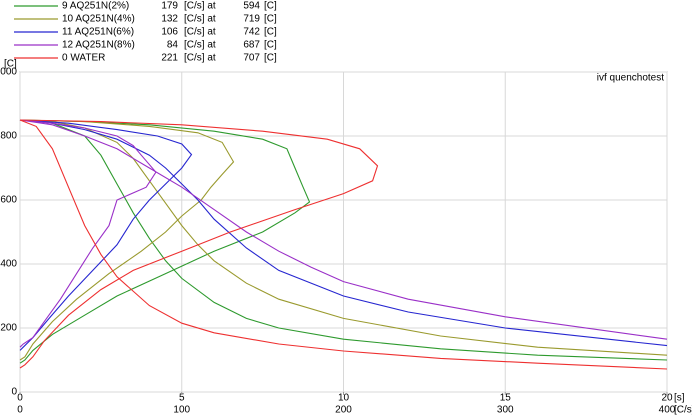 The width and height of the screenshot is (692, 417). I want to click on legend-max-rate-temp: 707, so click(251, 58).